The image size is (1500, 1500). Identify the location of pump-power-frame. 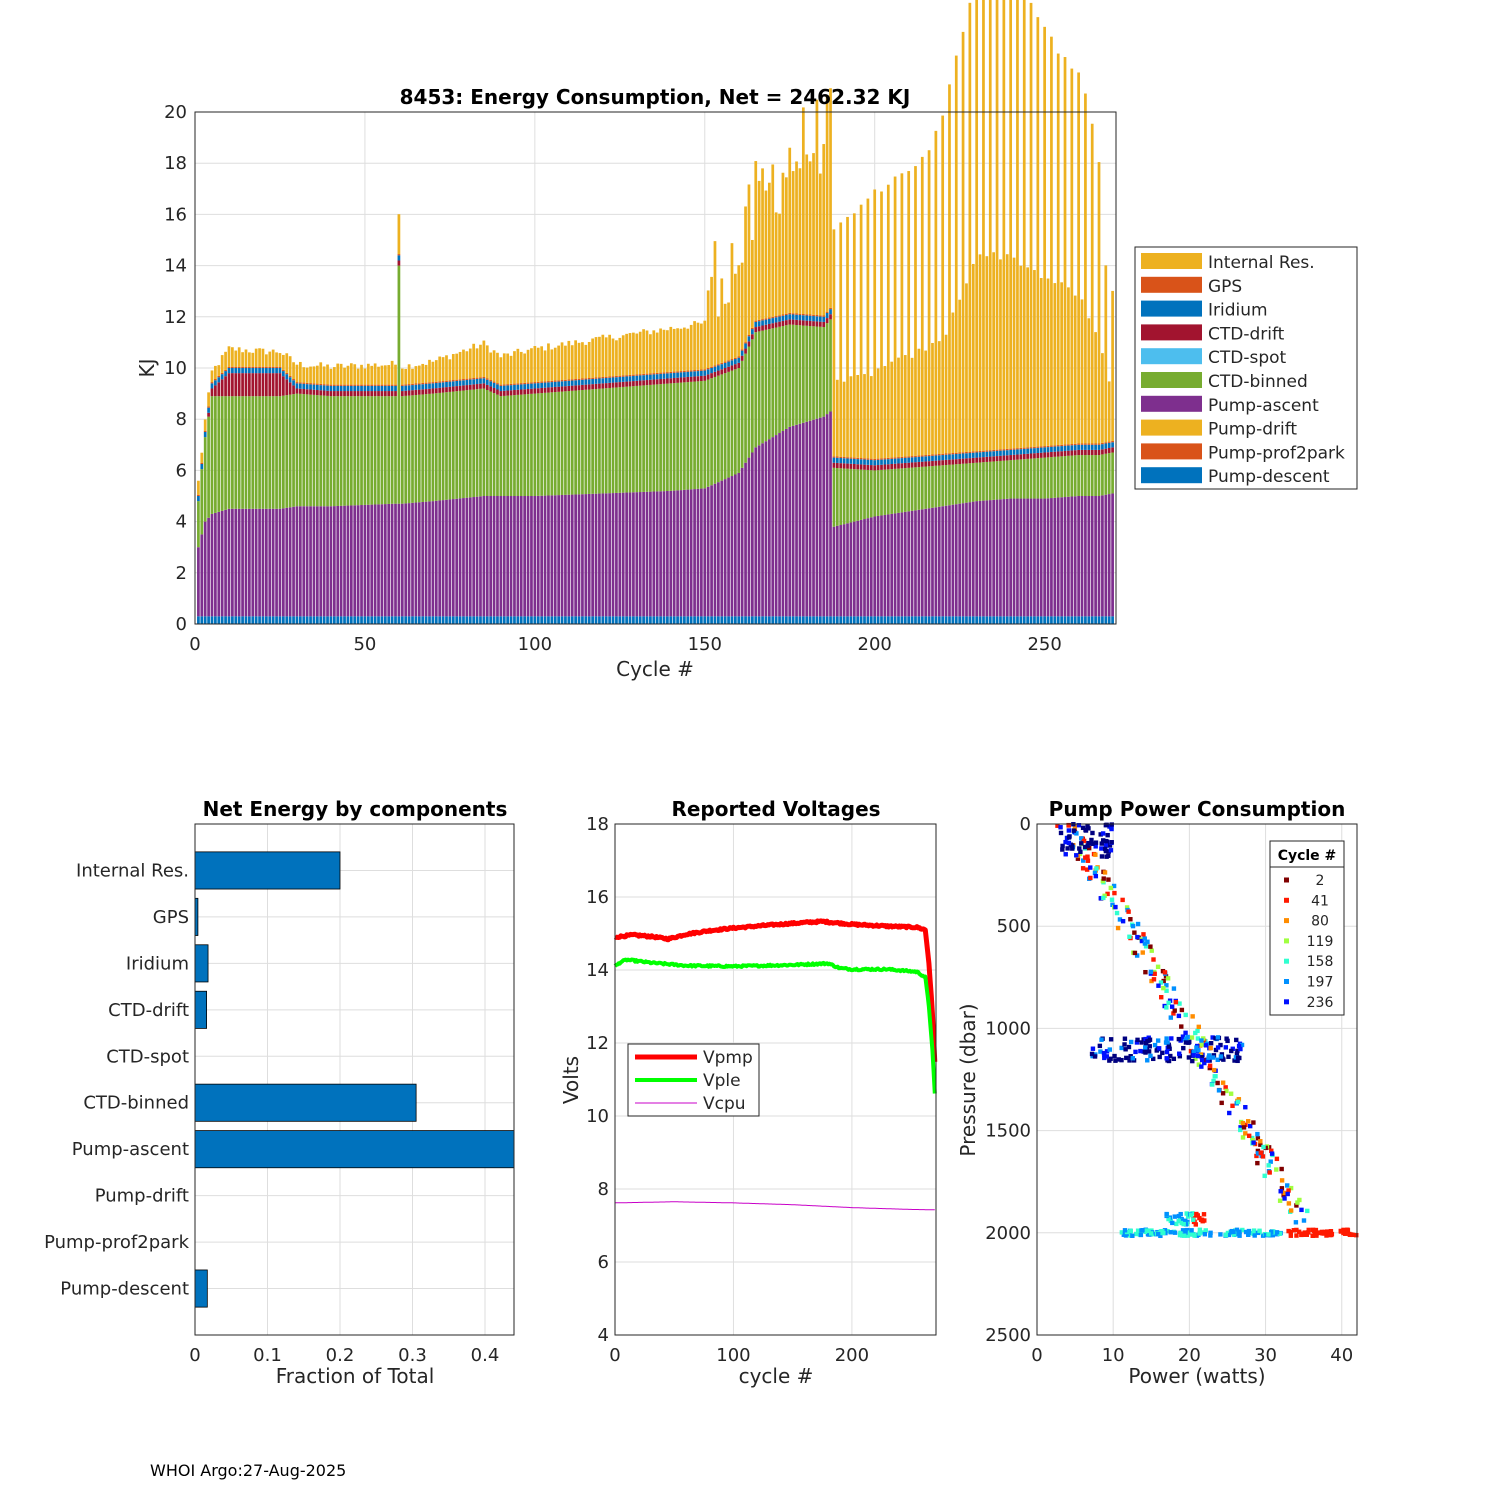
(1197, 1079).